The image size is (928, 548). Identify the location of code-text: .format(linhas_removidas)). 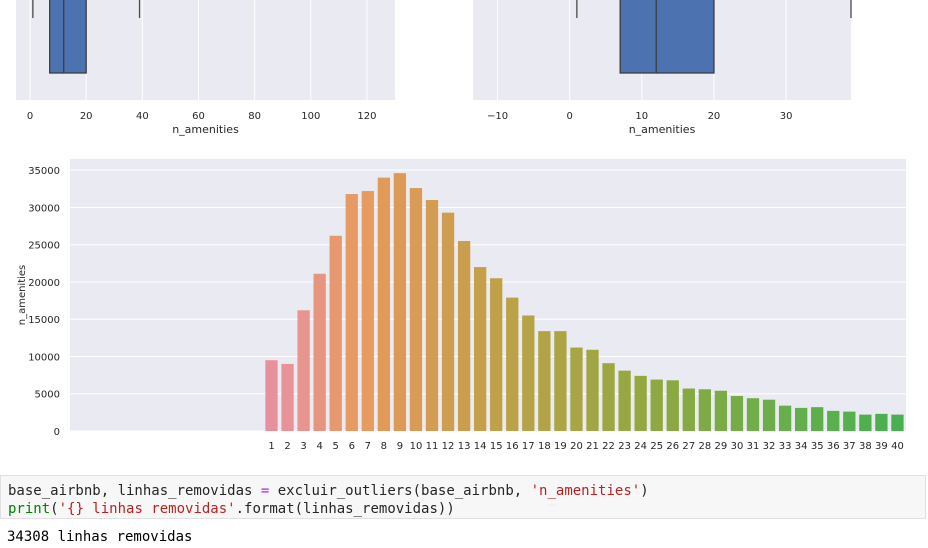
(345, 509).